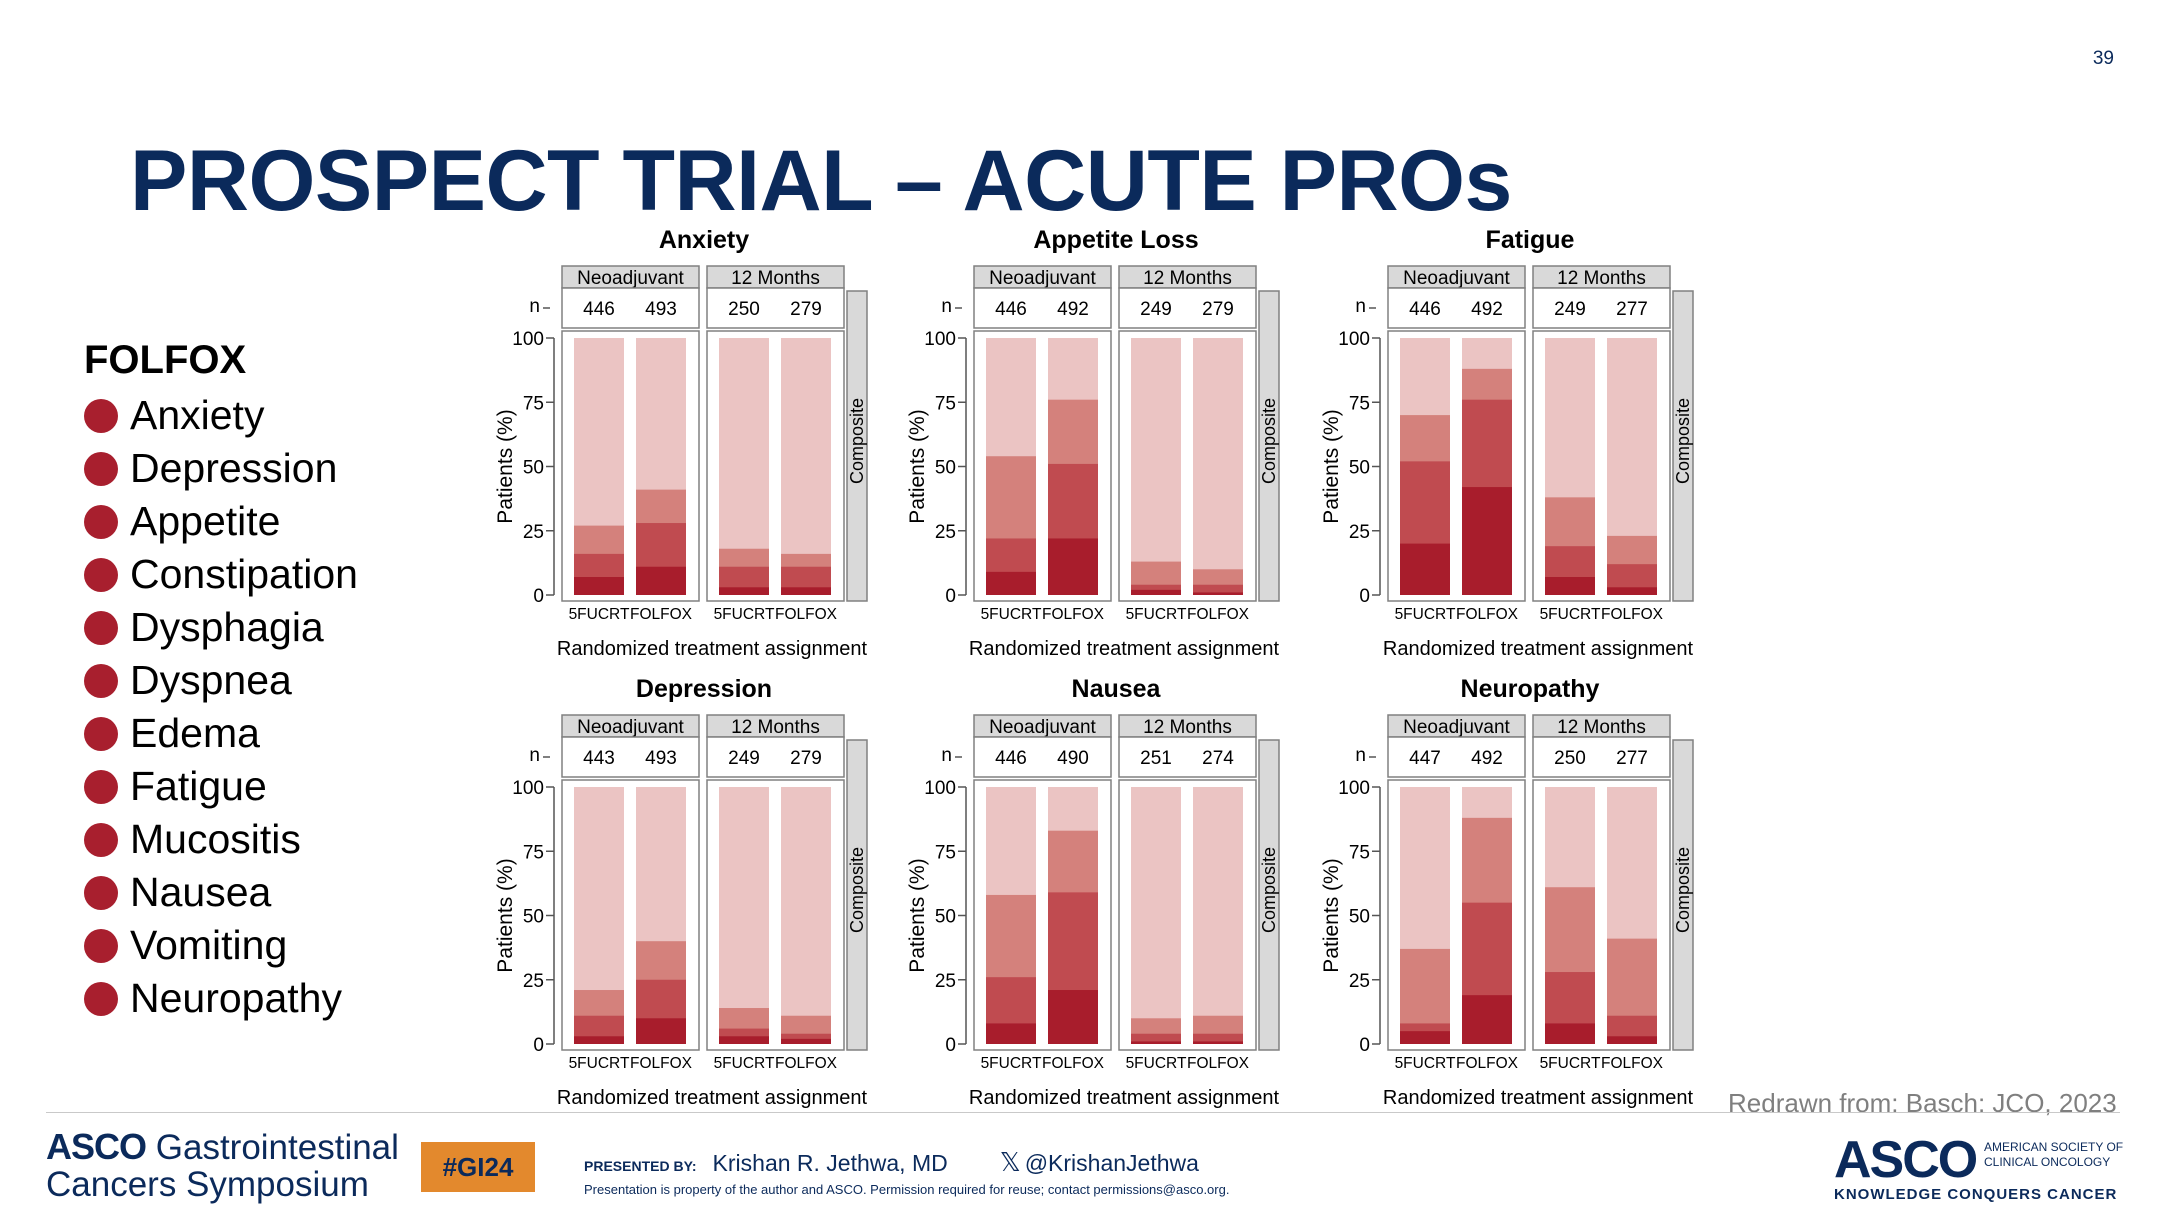 Image resolution: width=2160 pixels, height=1215 pixels. What do you see at coordinates (1976, 1194) in the screenshot?
I see `asco-tagline: KNOWLEDGE CONQUERS CANCER` at bounding box center [1976, 1194].